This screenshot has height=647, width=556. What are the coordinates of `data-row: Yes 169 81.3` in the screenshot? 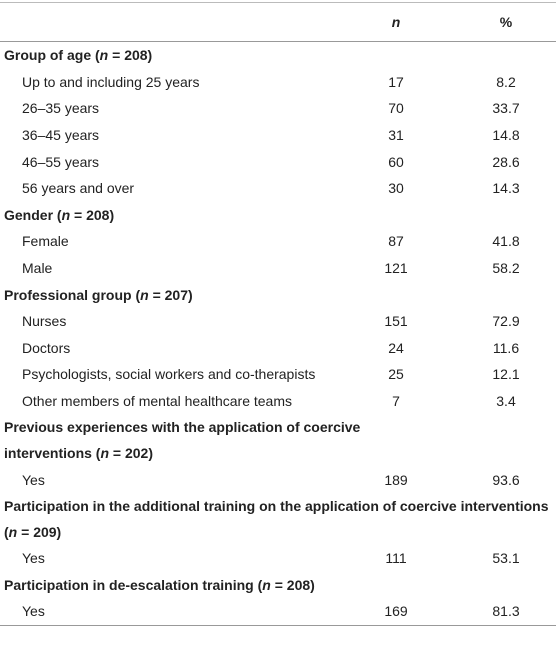 It's located at (278, 611).